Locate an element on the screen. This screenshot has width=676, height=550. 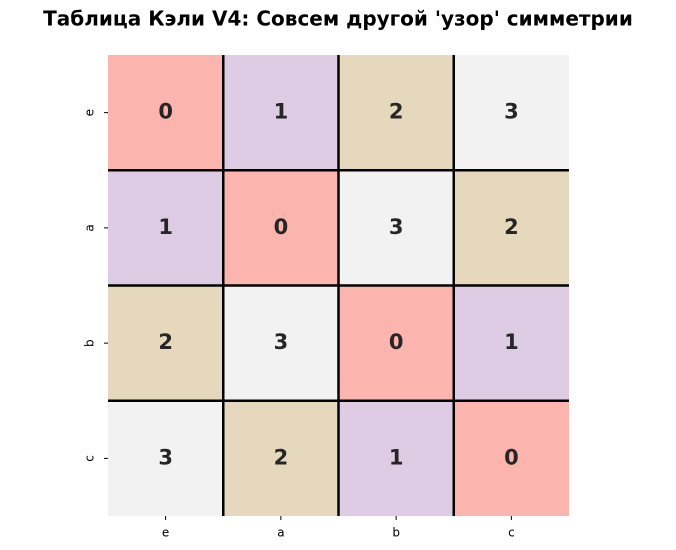
y-tick-label: c is located at coordinates (90, 458).